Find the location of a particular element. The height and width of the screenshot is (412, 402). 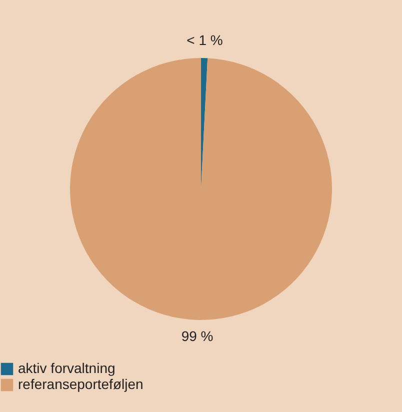

data-label: < 1 % is located at coordinates (204, 40).